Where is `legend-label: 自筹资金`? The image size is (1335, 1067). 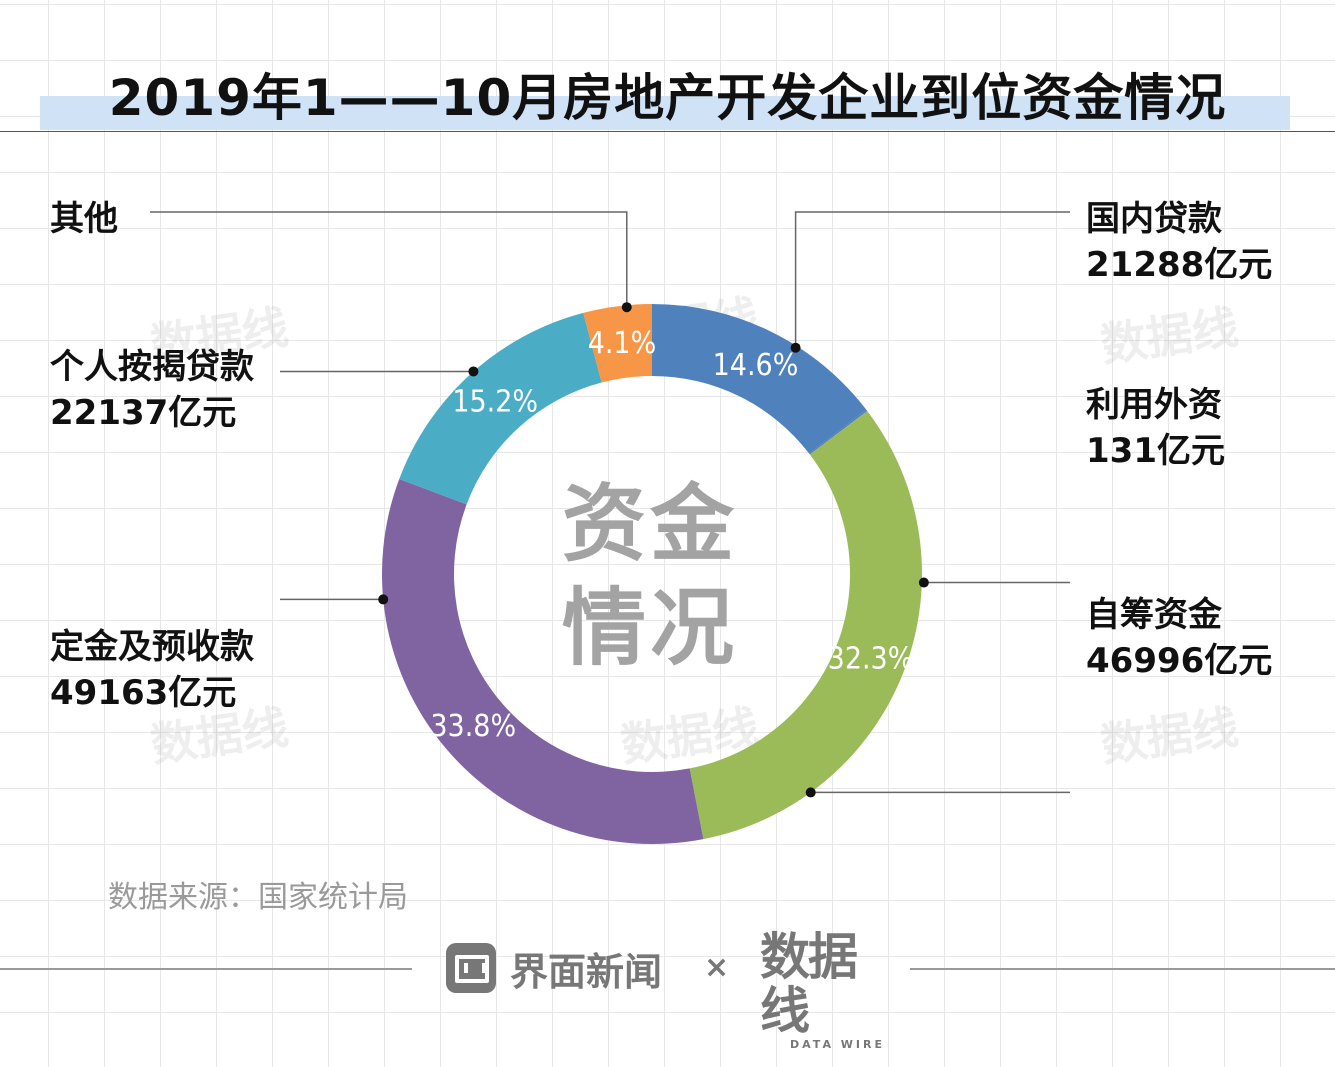
legend-label: 自筹资金 is located at coordinates (1154, 615).